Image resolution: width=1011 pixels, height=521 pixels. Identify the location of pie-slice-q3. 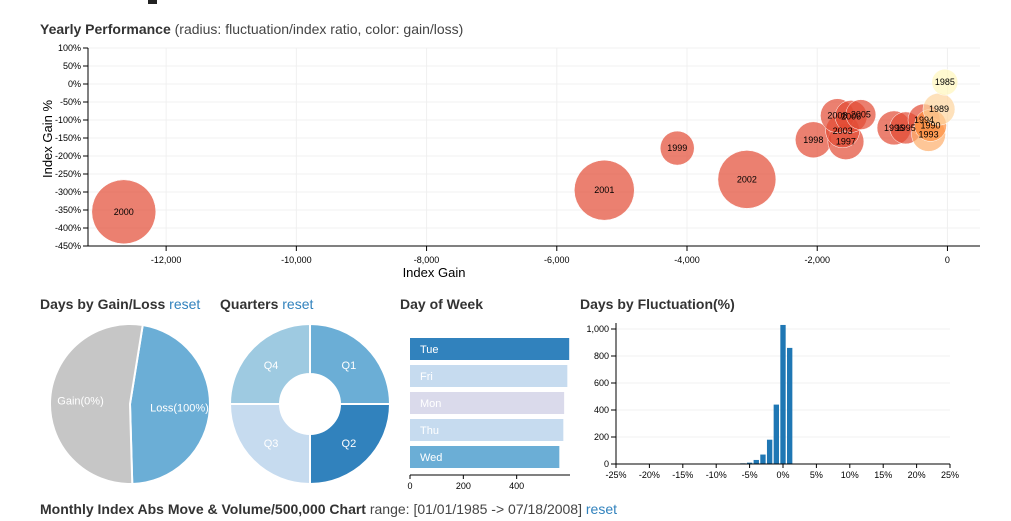
(269, 444).